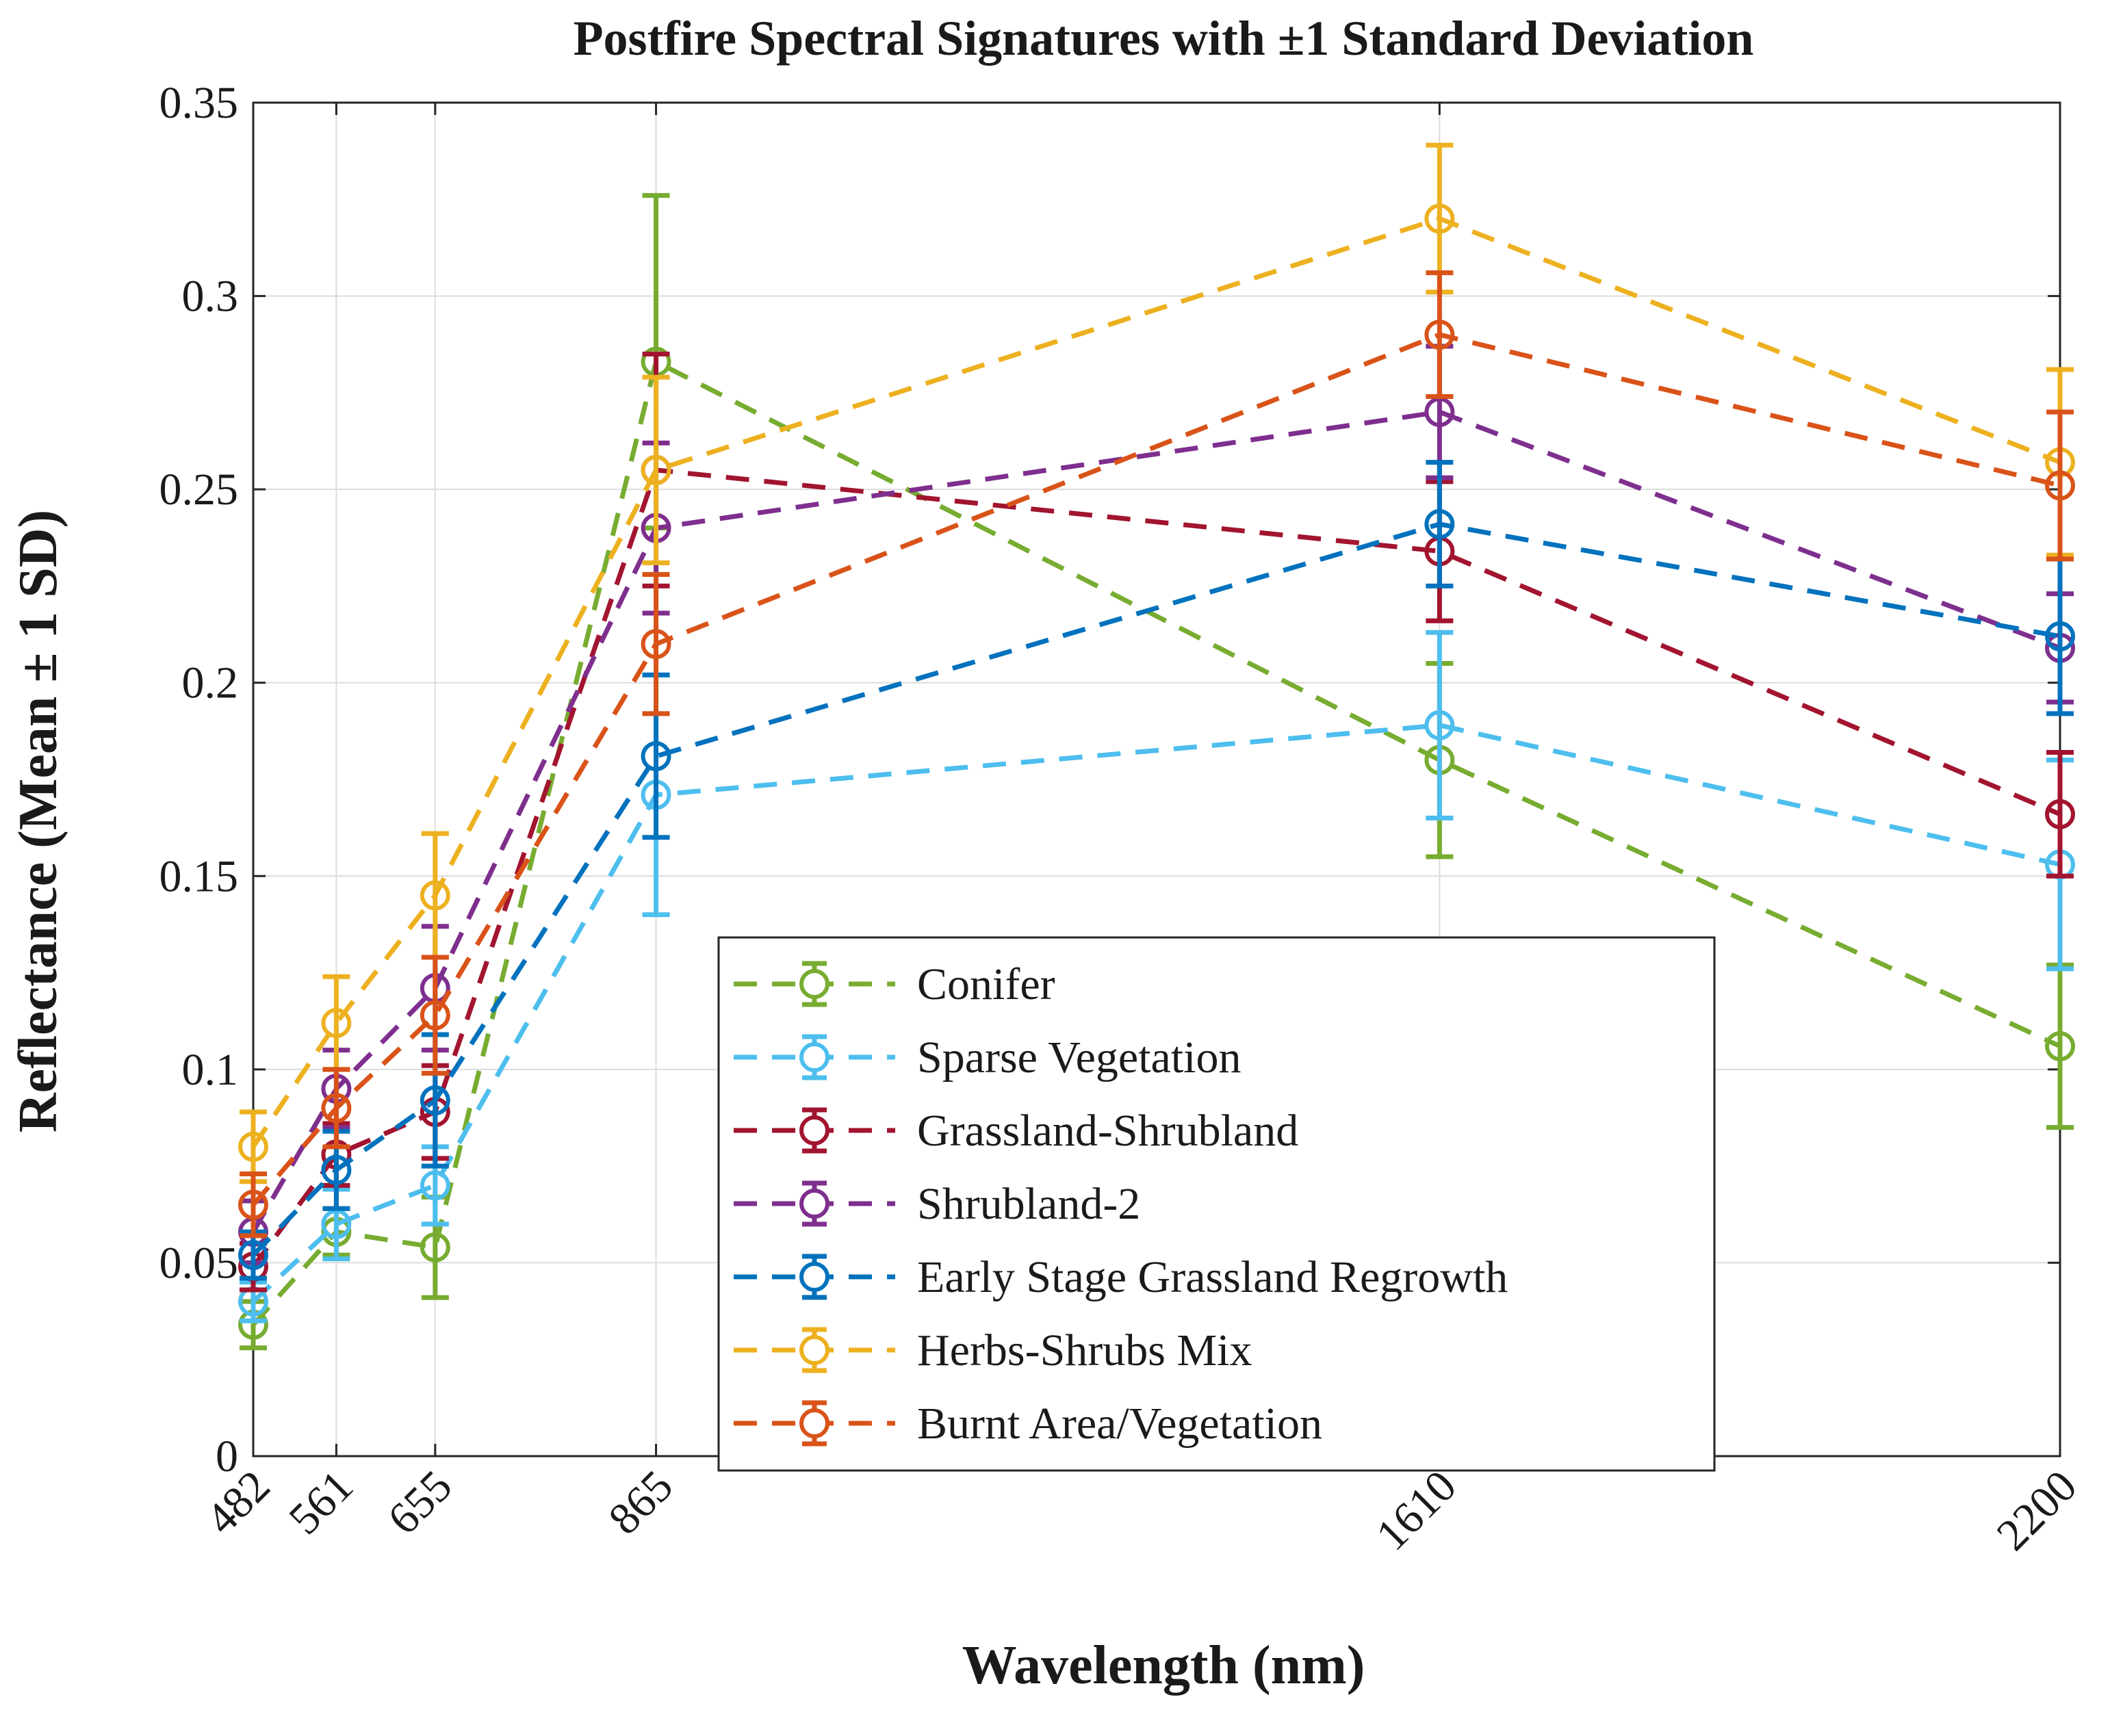 Image resolution: width=2110 pixels, height=1736 pixels. What do you see at coordinates (210, 297) in the screenshot?
I see `y-tick-label: 0.3` at bounding box center [210, 297].